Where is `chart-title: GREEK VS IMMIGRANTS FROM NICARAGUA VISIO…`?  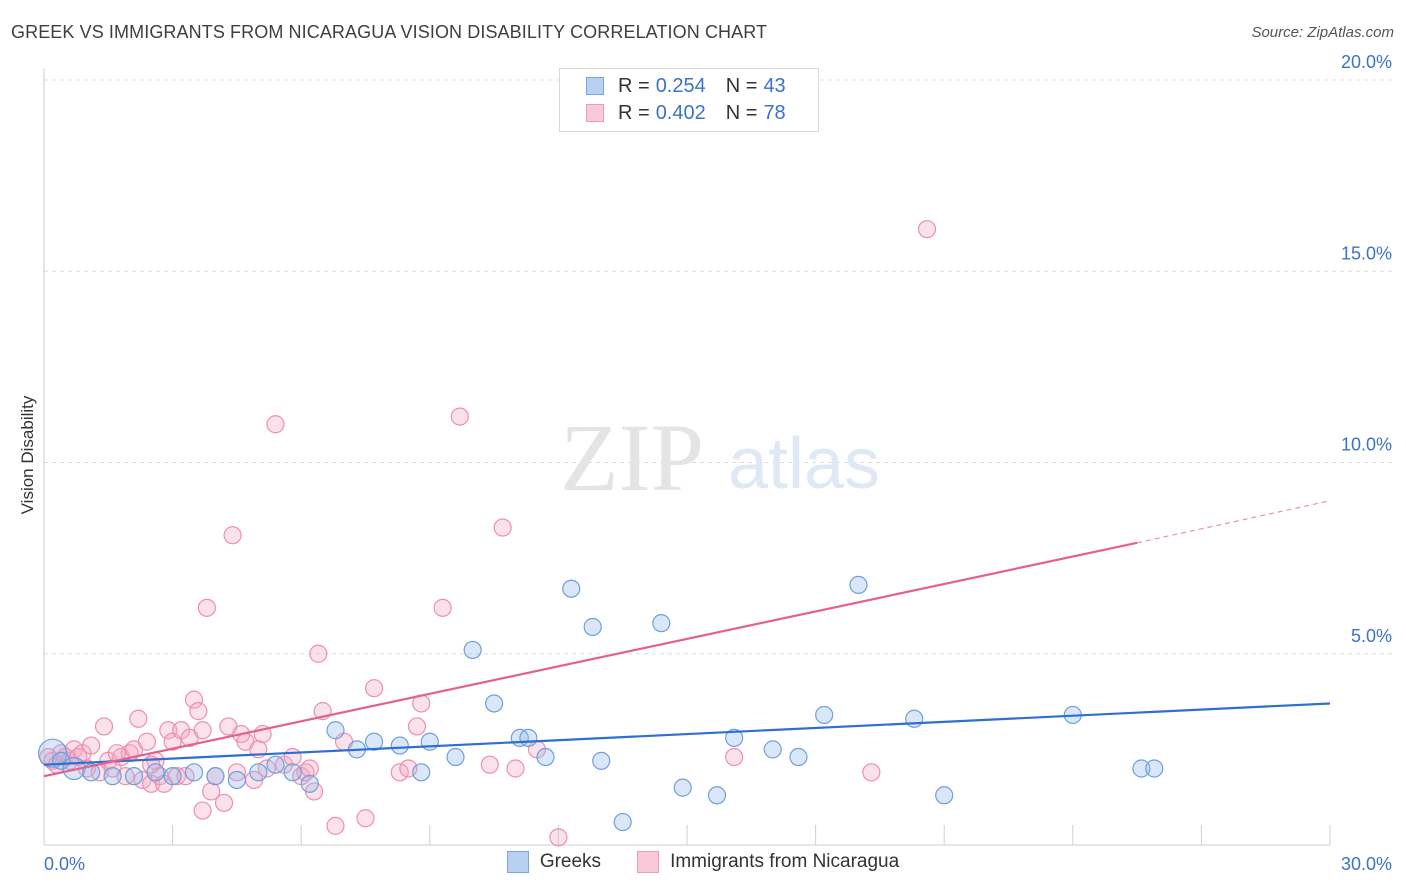 chart-title: GREEK VS IMMIGRANTS FROM NICARAGUA VISIO… is located at coordinates (389, 32).